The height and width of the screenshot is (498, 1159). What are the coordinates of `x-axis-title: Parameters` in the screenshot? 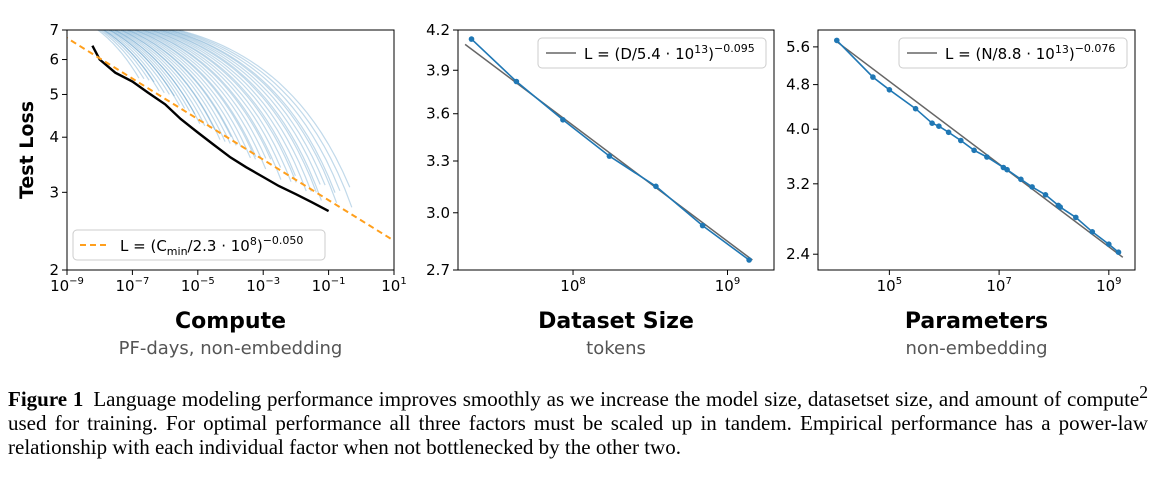 It's located at (976, 321).